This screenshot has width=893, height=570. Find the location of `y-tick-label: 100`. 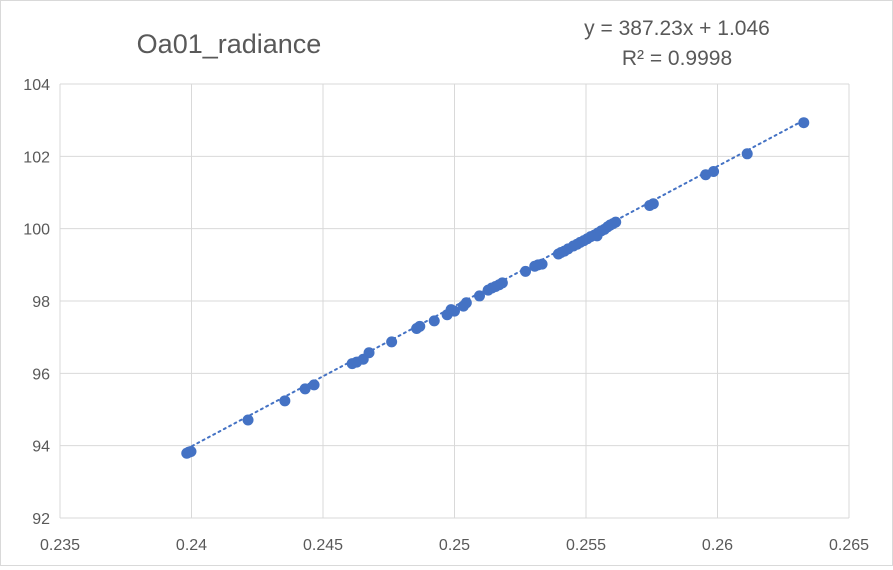

y-tick-label: 100 is located at coordinates (36, 230).